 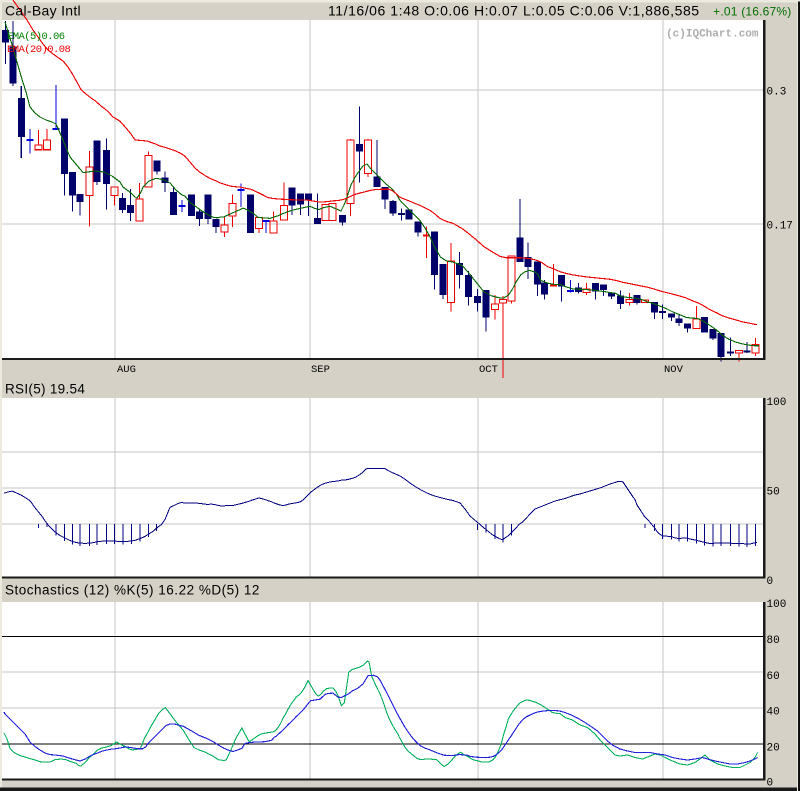 I want to click on svg-text: SEP, so click(x=320, y=370).